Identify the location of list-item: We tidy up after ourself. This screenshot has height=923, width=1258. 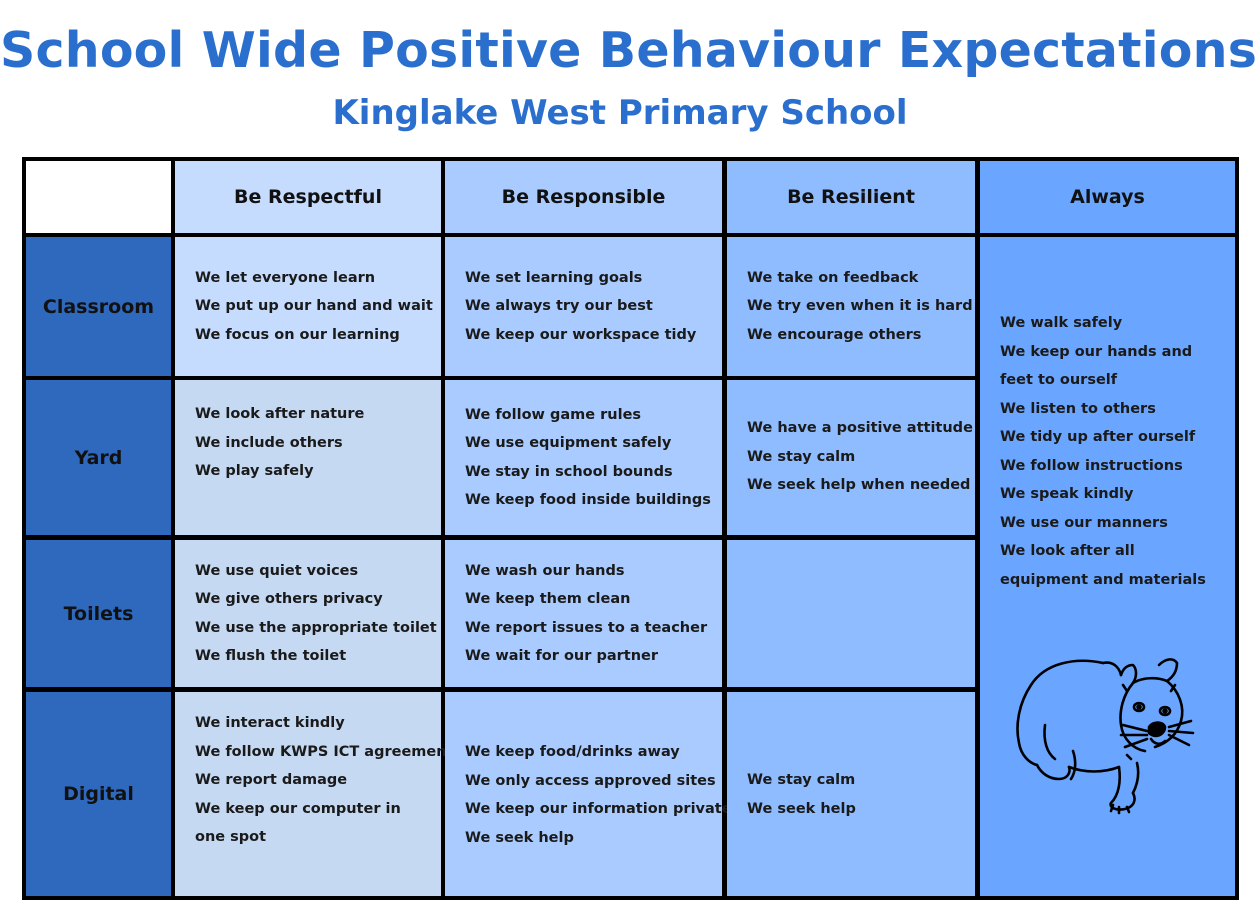
(1098, 437).